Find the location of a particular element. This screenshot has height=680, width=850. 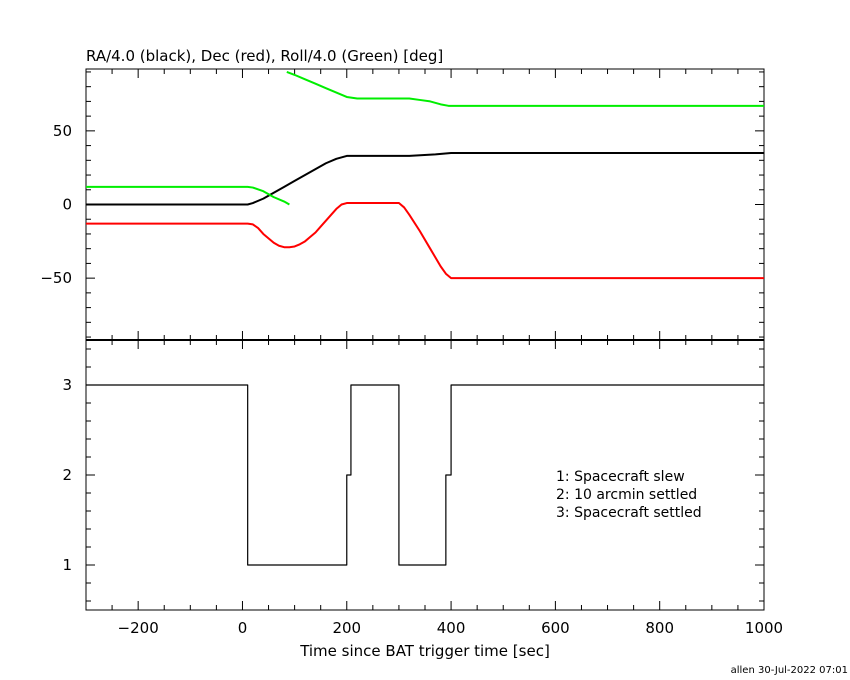

x-tick-label: 800 is located at coordinates (659, 628).